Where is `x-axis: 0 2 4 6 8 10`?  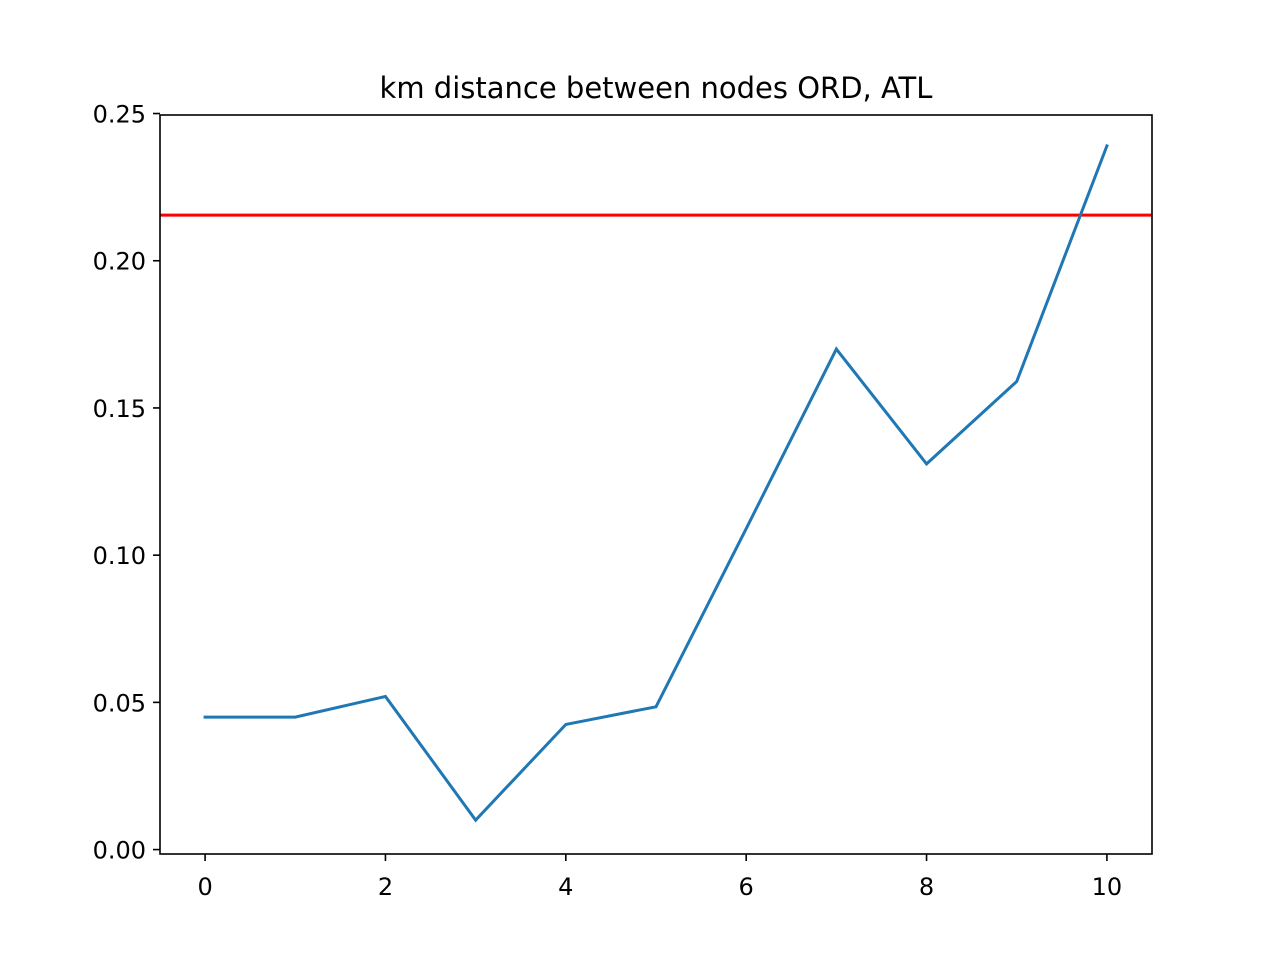 x-axis: 0 2 4 6 8 10 is located at coordinates (659, 877).